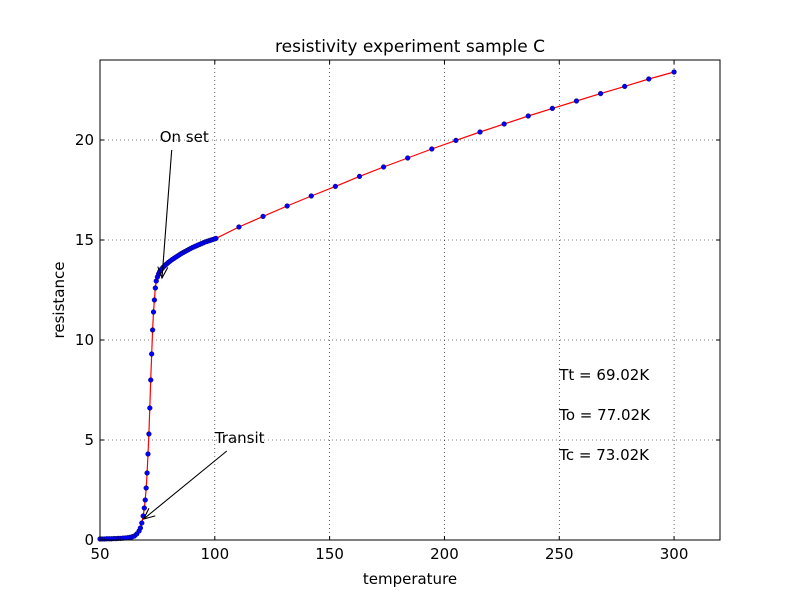 Image resolution: width=800 pixels, height=600 pixels. What do you see at coordinates (559, 554) in the screenshot?
I see `x-tick-label: 250` at bounding box center [559, 554].